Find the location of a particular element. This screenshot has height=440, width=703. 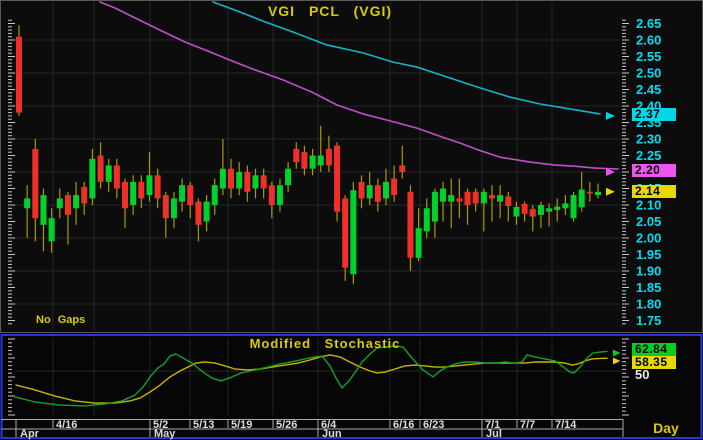

price-tick-label: 2.50 is located at coordinates (648, 73).